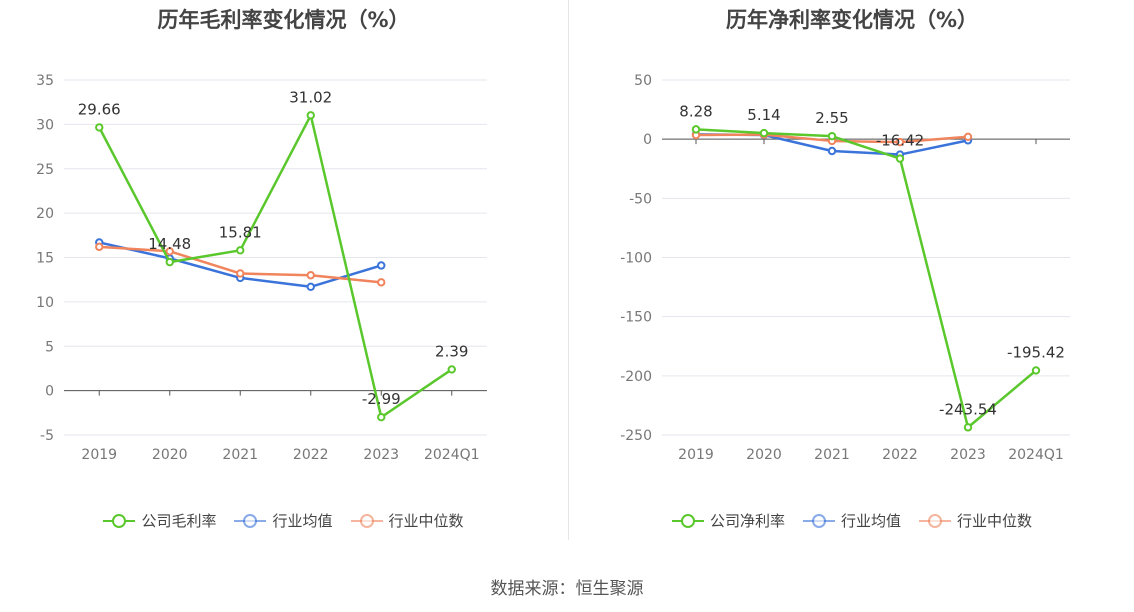 The image size is (1134, 612). Describe the element at coordinates (45, 259) in the screenshot. I see `y-tick-label: 15` at that location.